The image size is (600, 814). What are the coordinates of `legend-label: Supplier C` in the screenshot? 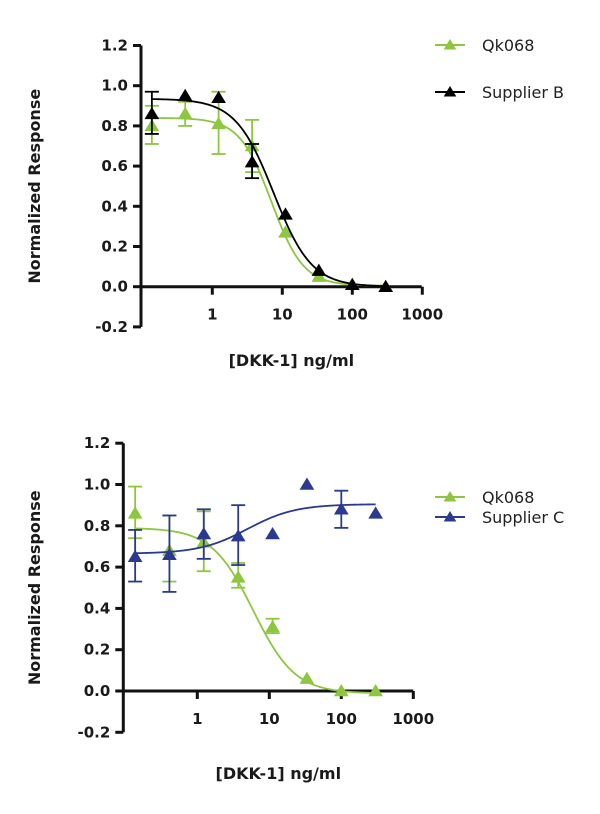 It's located at (523, 517).